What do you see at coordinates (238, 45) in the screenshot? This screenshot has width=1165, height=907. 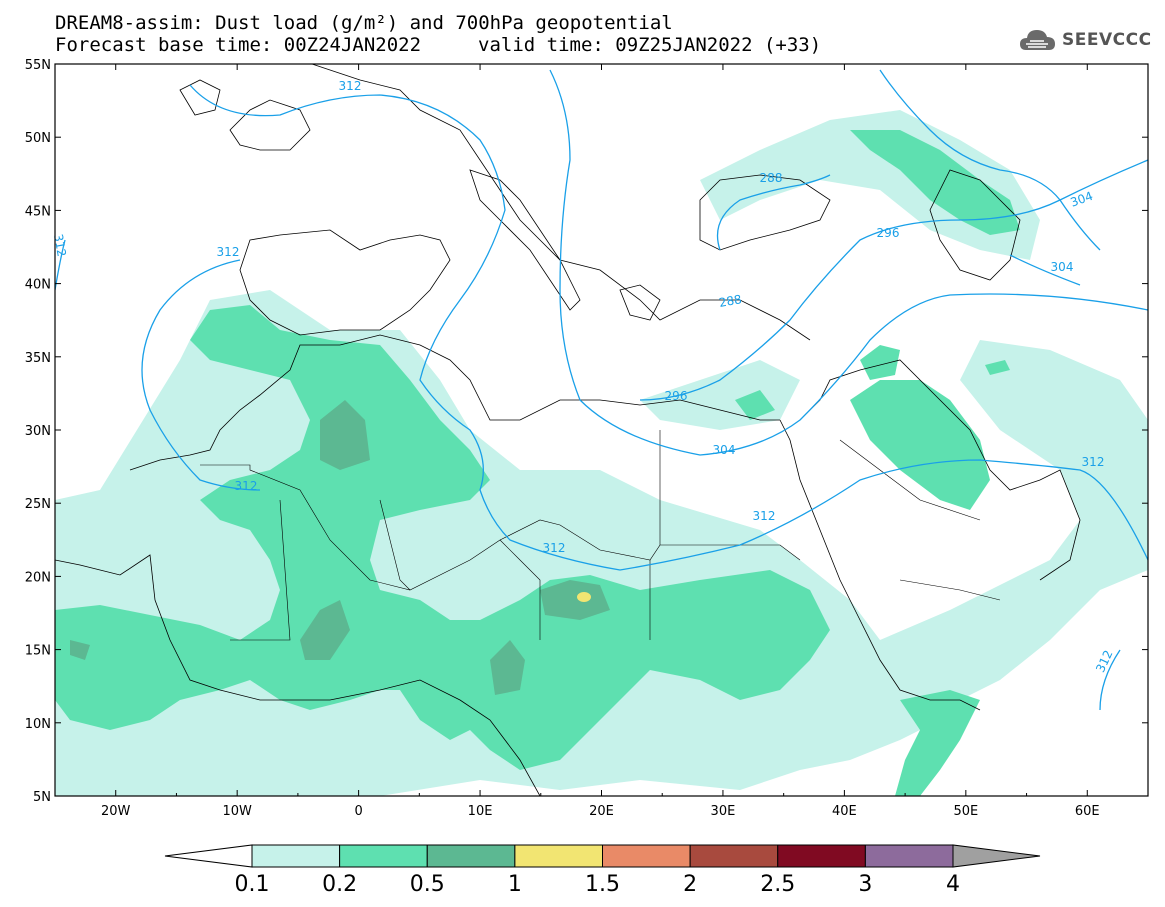 I see `forecast-base-time: Forecast base time: 00Z24JAN2022` at bounding box center [238, 45].